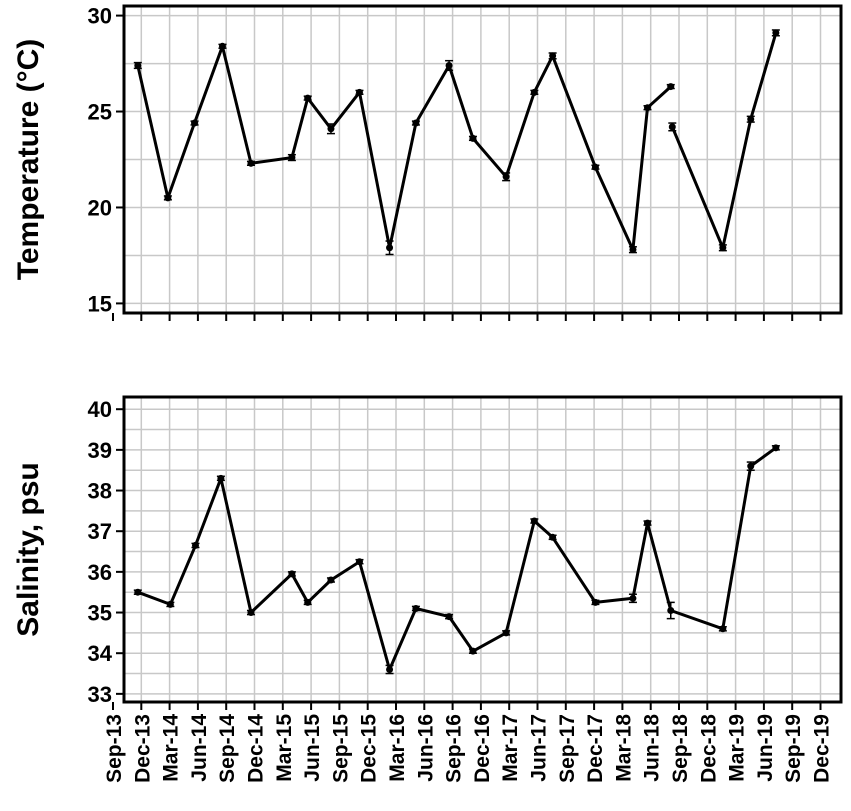 The image size is (851, 811). Describe the element at coordinates (397, 748) in the screenshot. I see `x-tick-label: Mar-16` at that location.